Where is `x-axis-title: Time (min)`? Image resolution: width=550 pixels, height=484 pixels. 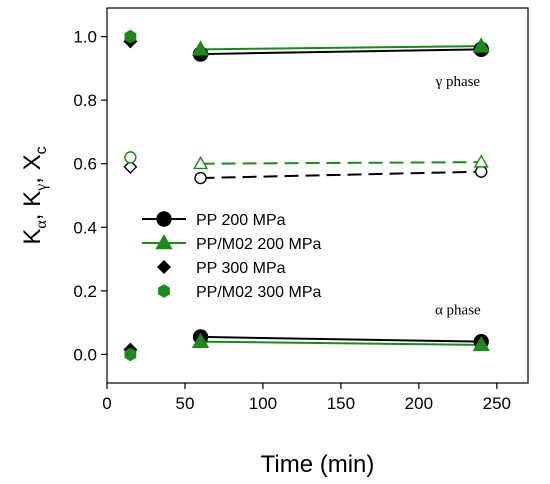 x-axis-title: Time (min) is located at coordinates (318, 464).